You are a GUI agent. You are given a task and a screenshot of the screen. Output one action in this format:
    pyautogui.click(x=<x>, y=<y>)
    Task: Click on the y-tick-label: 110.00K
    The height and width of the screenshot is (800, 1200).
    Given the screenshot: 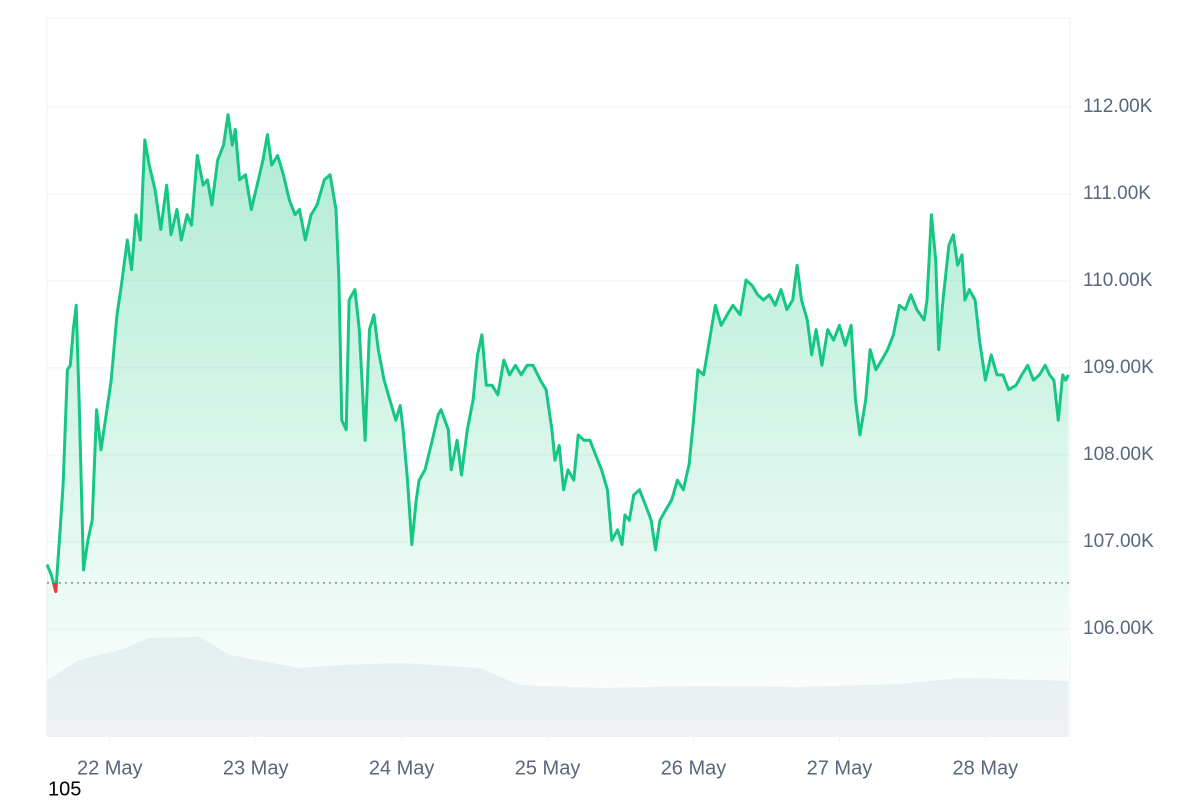 What is the action you would take?
    pyautogui.click(x=1118, y=280)
    